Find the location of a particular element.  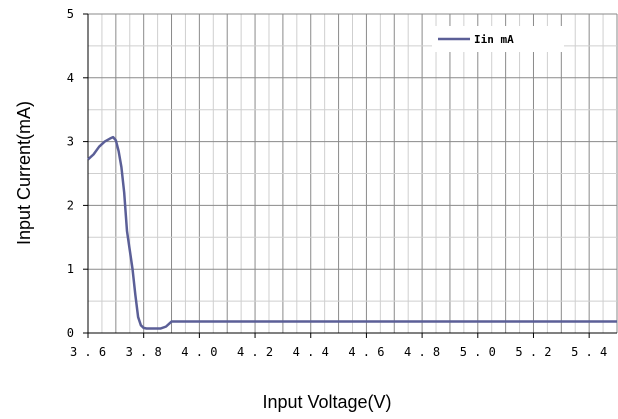

x-tick-label: 4 . 8 is located at coordinates (422, 352).